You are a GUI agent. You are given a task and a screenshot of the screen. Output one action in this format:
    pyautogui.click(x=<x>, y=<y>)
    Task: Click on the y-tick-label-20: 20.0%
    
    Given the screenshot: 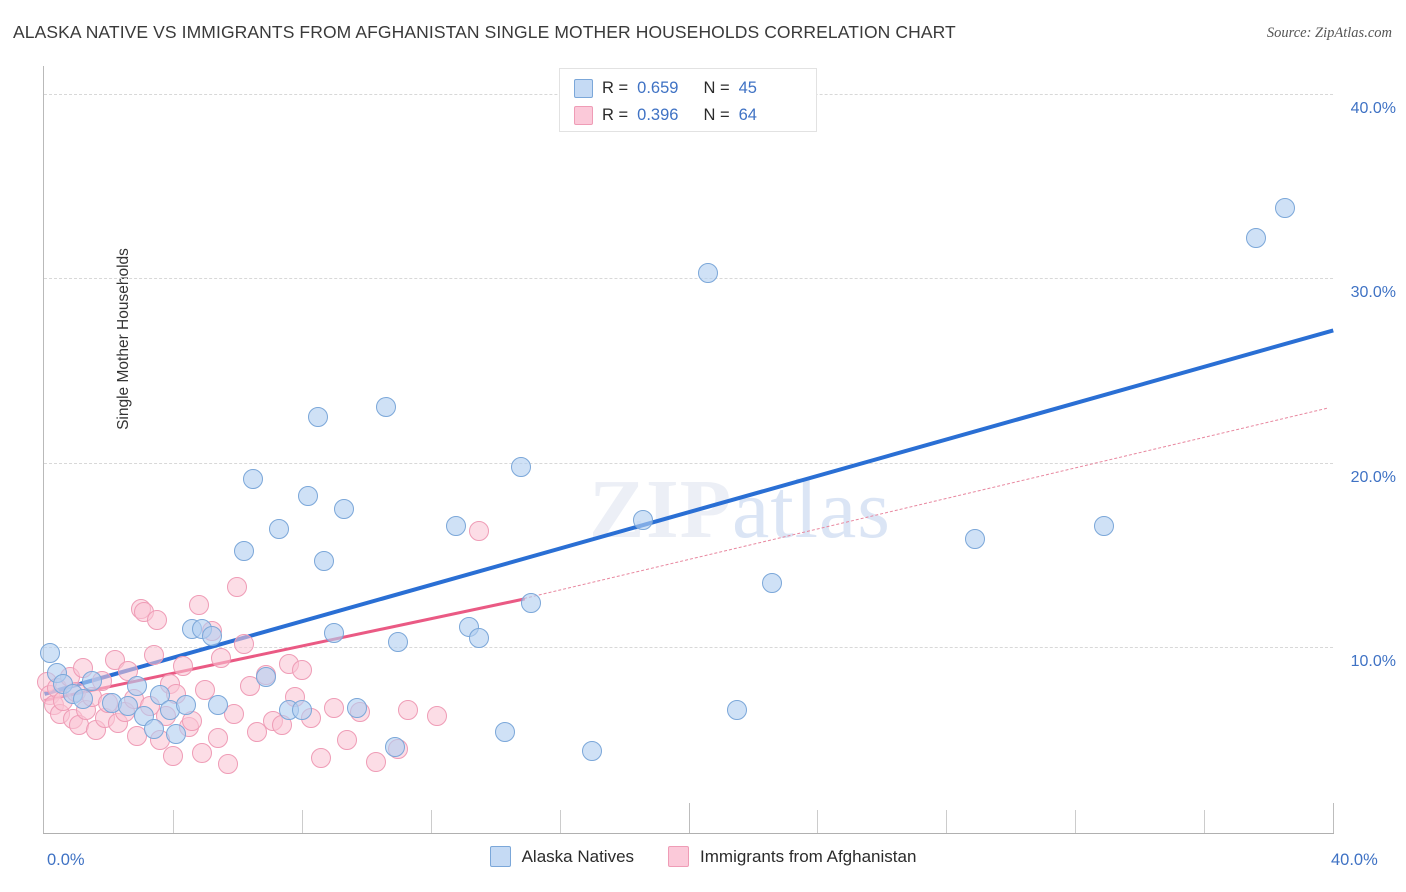 What is the action you would take?
    pyautogui.click(x=1373, y=477)
    